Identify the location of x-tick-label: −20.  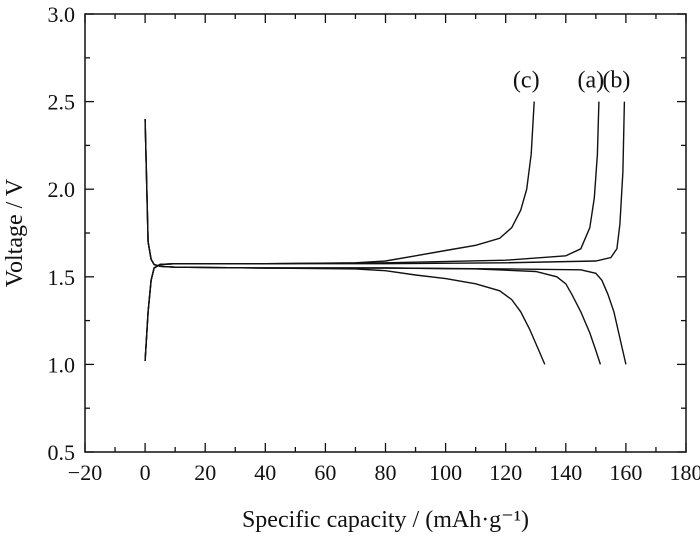
(85, 472).